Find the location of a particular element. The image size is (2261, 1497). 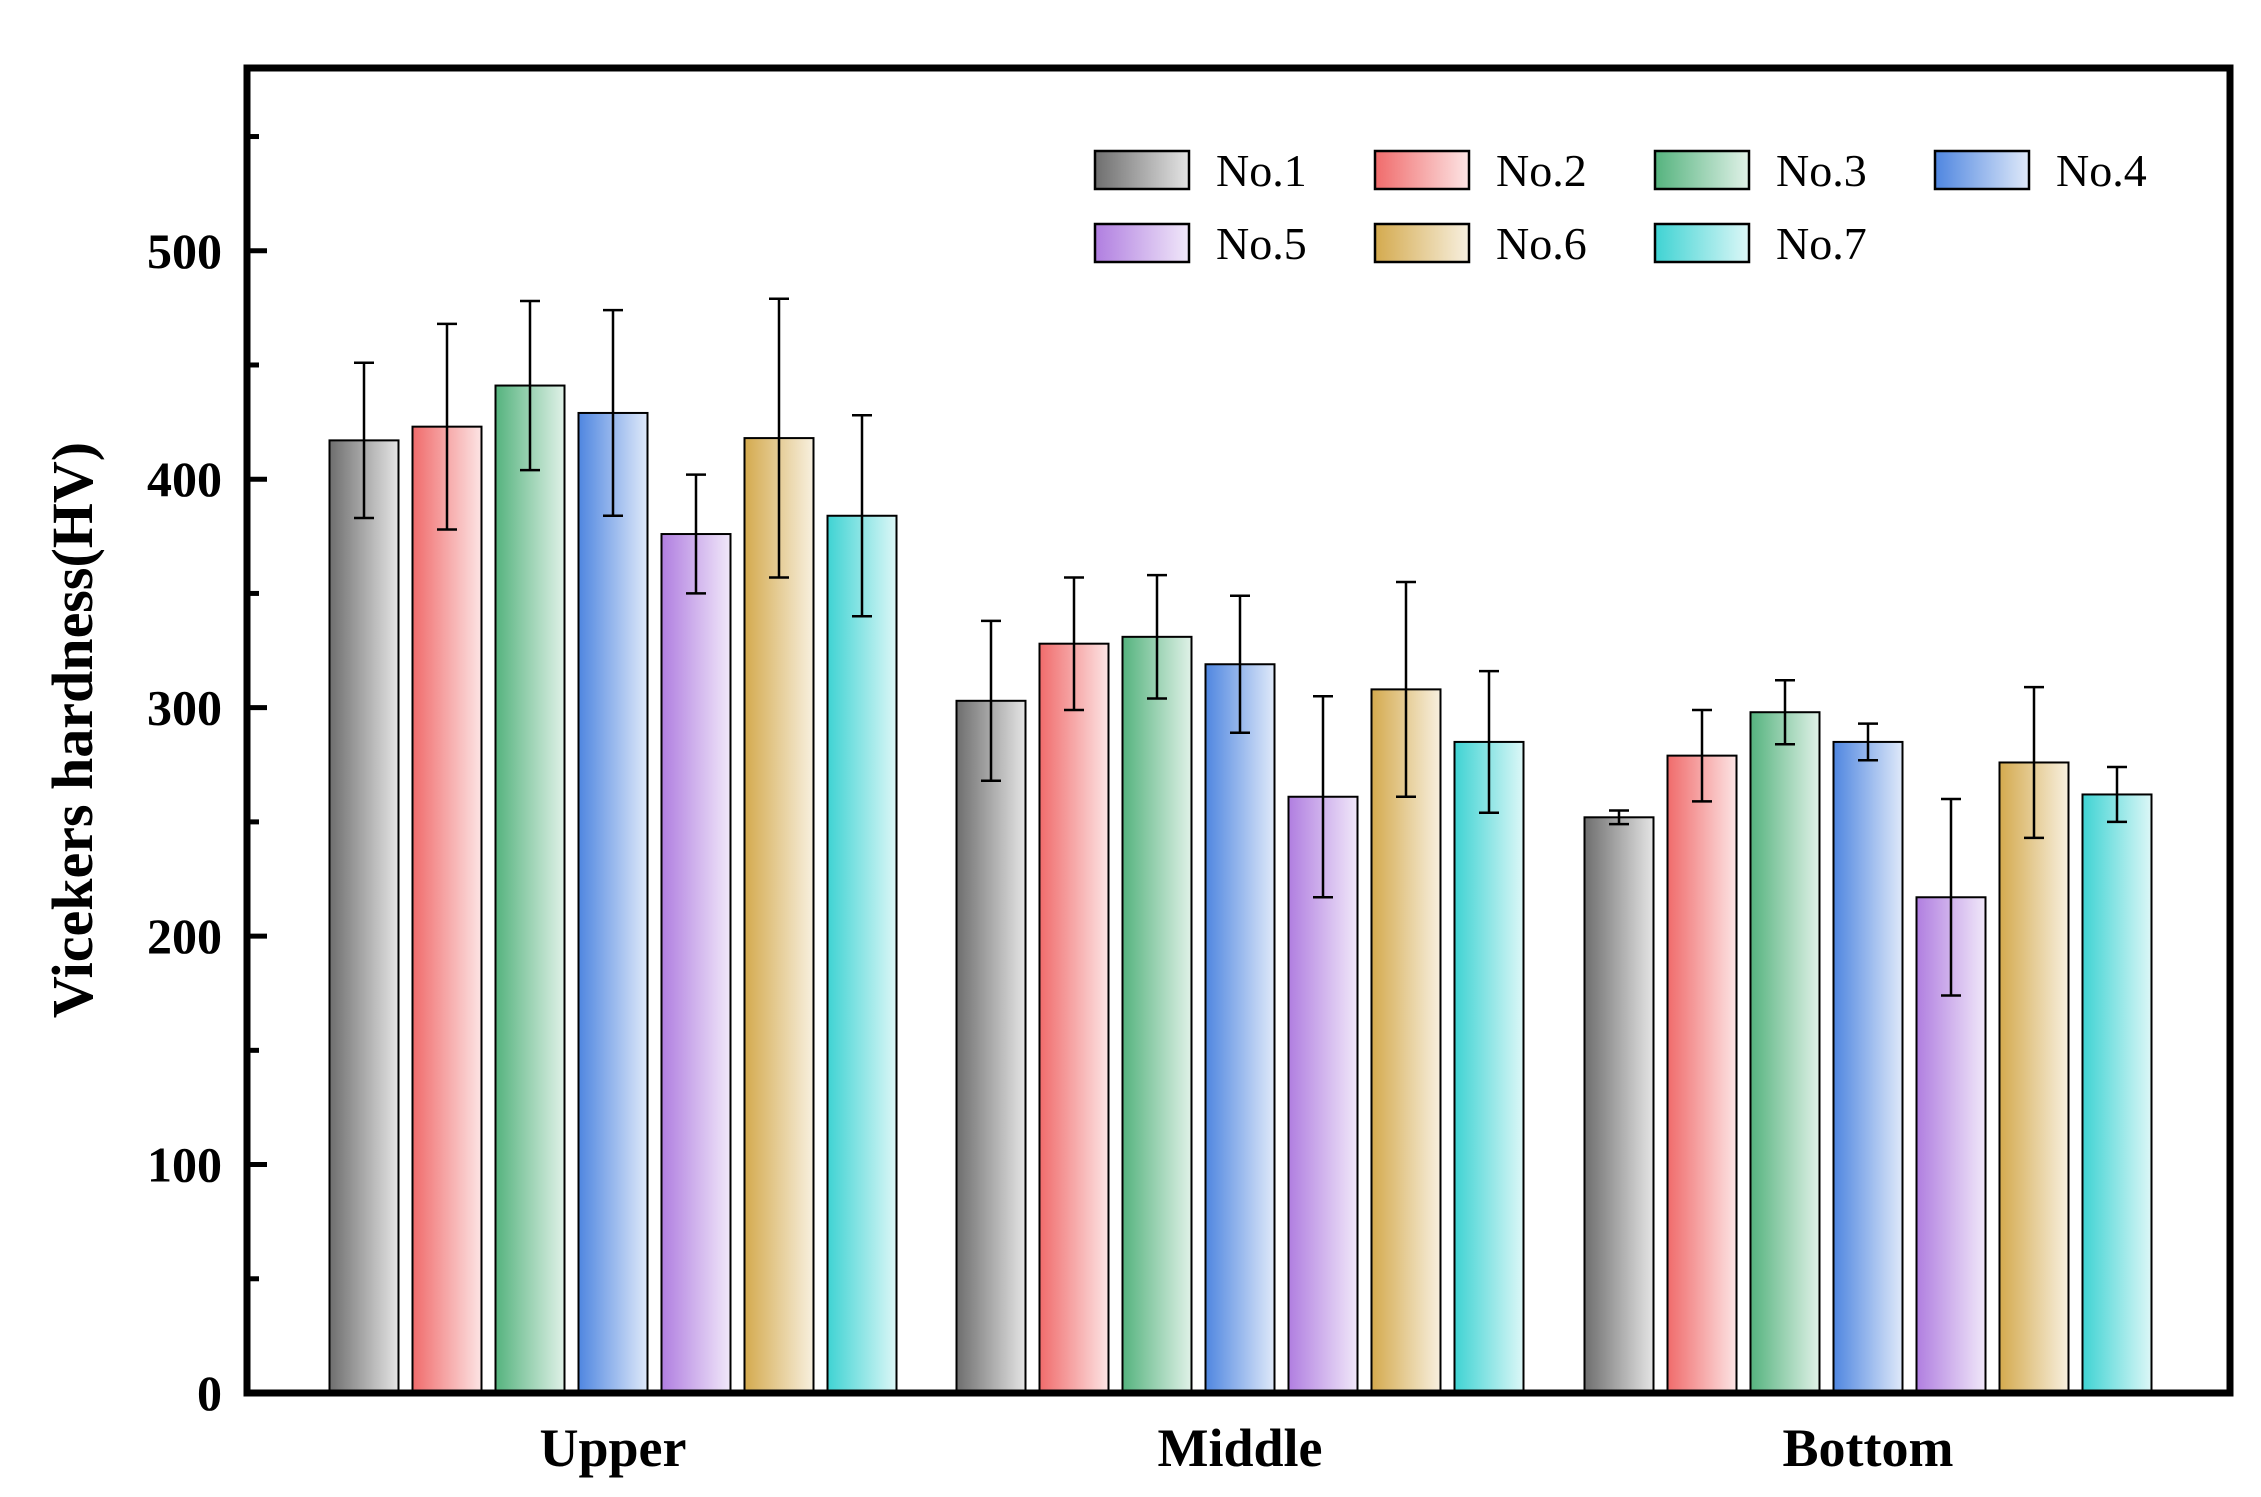

bar-middle-no7 is located at coordinates (1489, 1067).